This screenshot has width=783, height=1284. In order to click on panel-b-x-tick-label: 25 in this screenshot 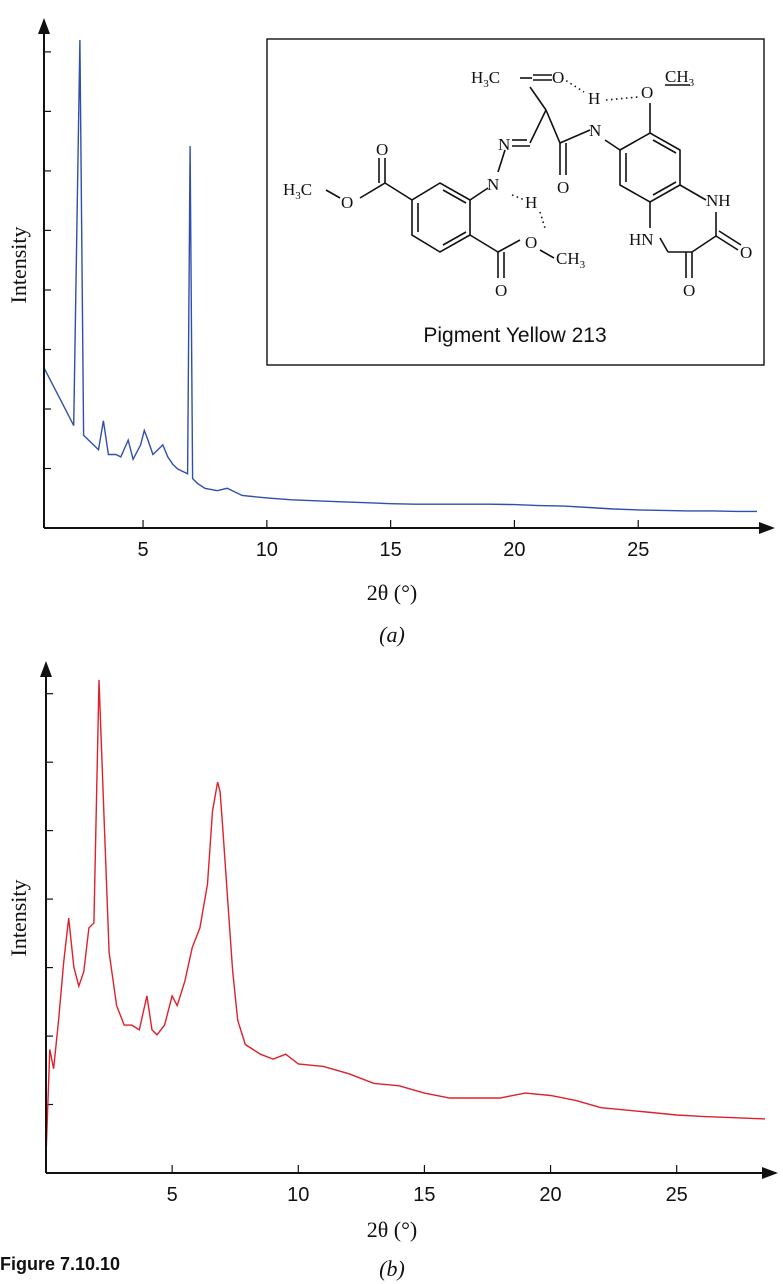, I will do `click(677, 1195)`.